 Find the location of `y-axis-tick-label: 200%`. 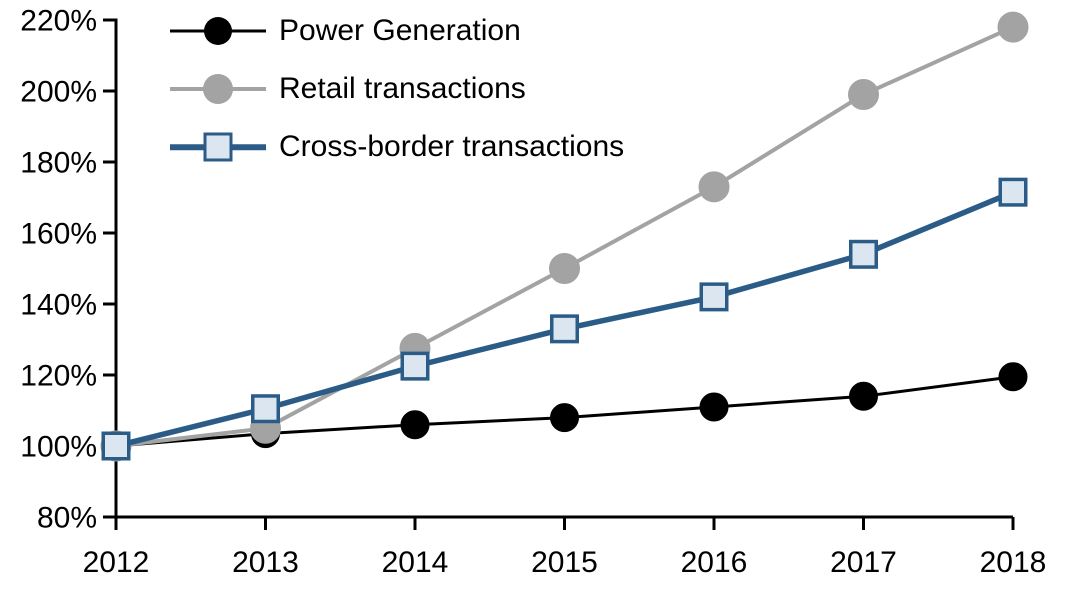

y-axis-tick-label: 200% is located at coordinates (58, 92).